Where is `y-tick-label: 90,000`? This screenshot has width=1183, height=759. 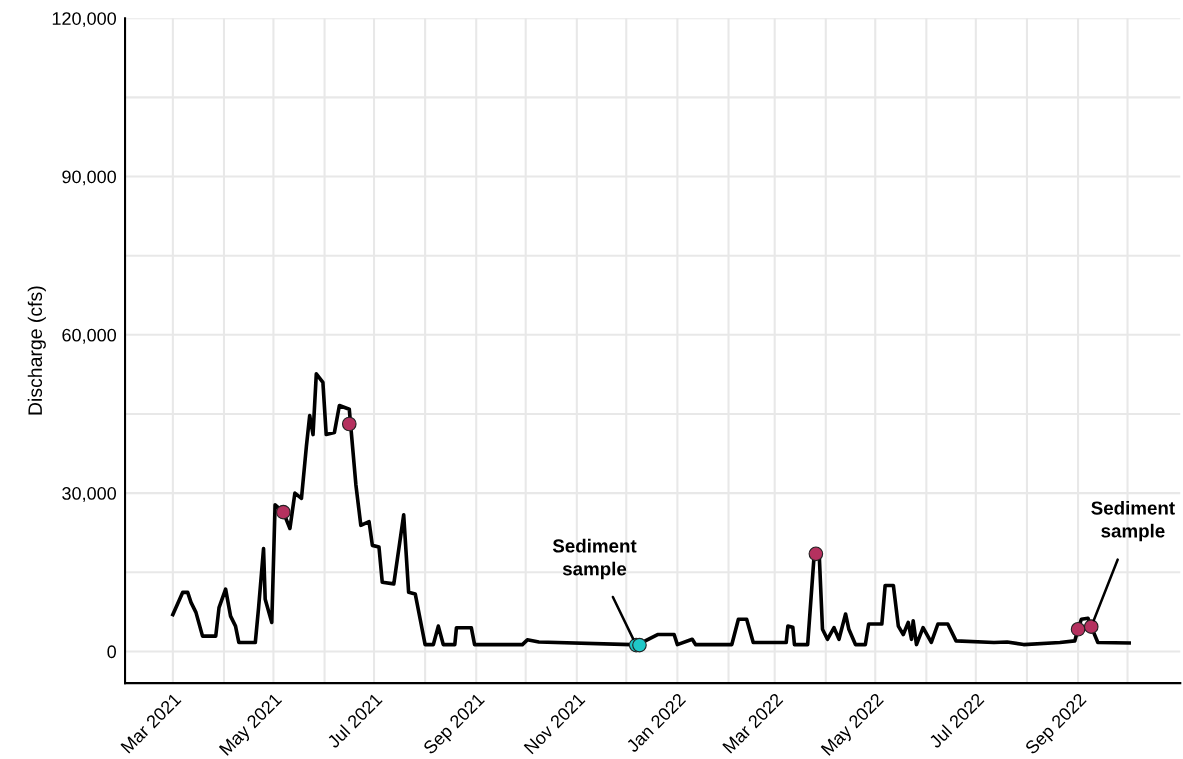
y-tick-label: 90,000 is located at coordinates (89, 178).